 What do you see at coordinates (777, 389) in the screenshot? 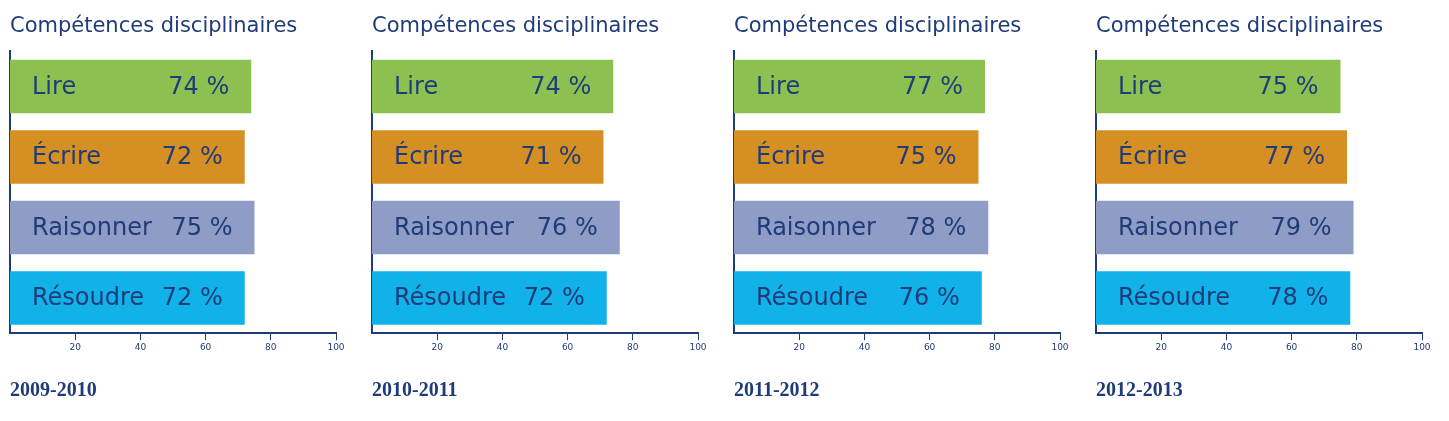
I see `x-axis-title: 2011-2012` at bounding box center [777, 389].